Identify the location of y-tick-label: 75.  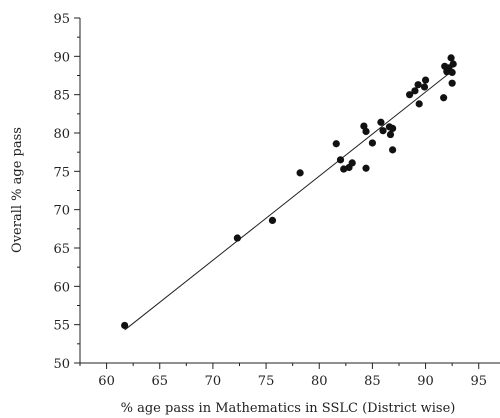
(61, 172).